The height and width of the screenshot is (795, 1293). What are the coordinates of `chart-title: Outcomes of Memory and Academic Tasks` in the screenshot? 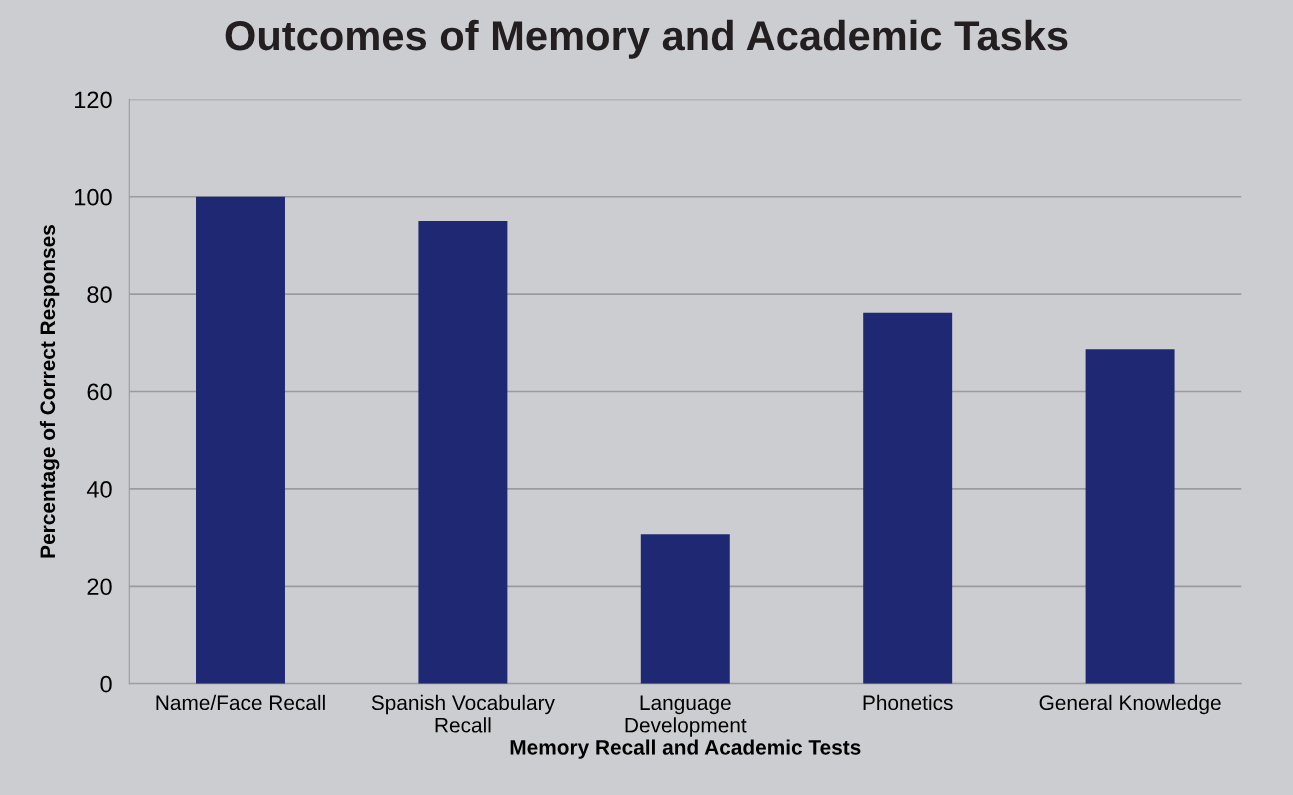 It's located at (646, 39).